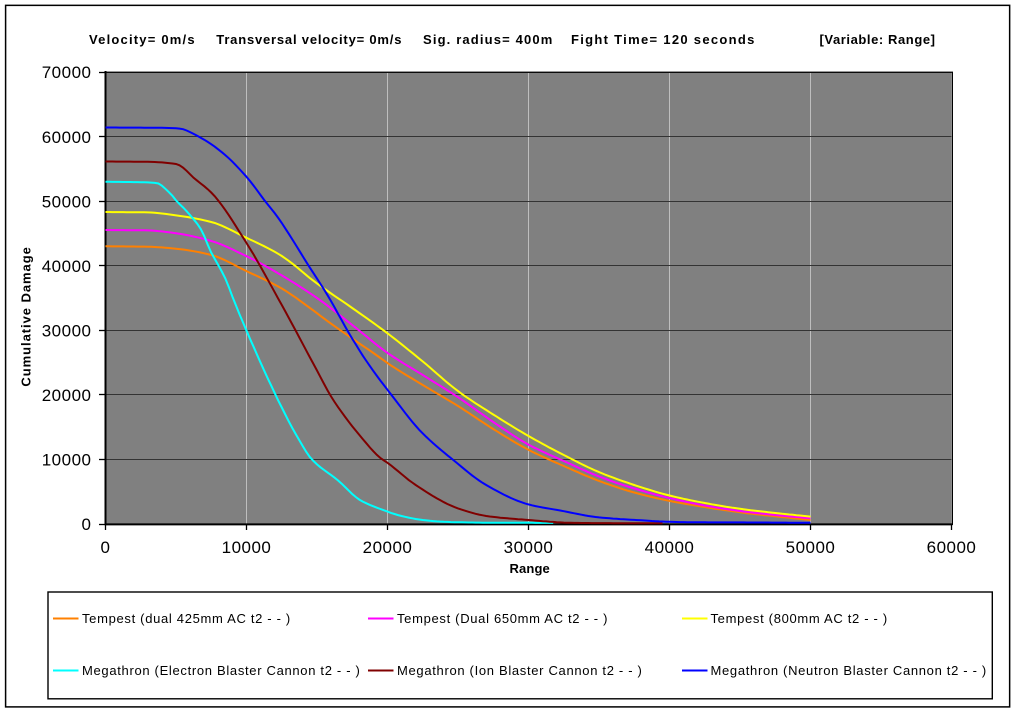  Describe the element at coordinates (520, 670) in the screenshot. I see `svg-text:Megathron (Ion Blaster Cannon: Megathron (Ion Blaster Cannon t2 - - )` at that location.